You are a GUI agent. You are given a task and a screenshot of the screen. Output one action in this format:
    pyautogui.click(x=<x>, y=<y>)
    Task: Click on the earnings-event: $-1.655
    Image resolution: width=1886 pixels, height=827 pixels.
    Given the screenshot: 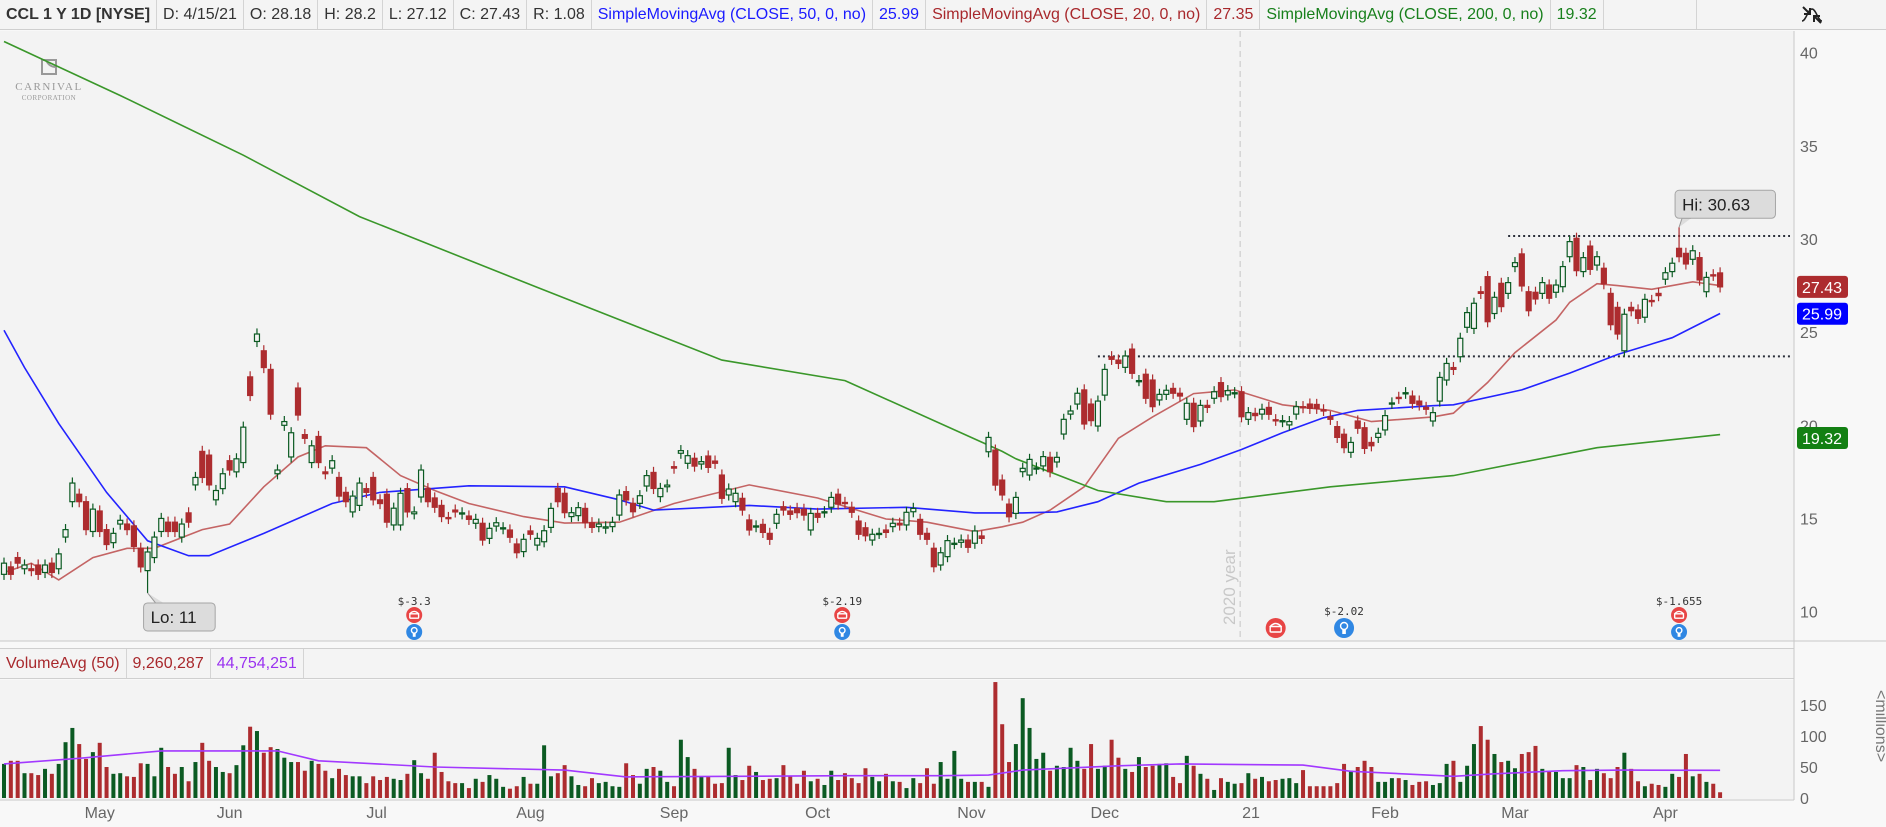 What is the action you would take?
    pyautogui.click(x=1679, y=617)
    